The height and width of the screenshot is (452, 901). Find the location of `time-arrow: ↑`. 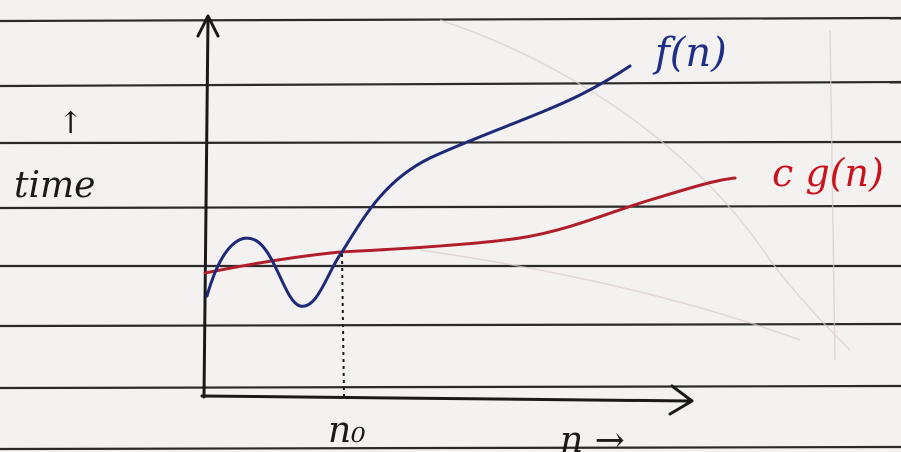

time-arrow: ↑ is located at coordinates (70, 123).